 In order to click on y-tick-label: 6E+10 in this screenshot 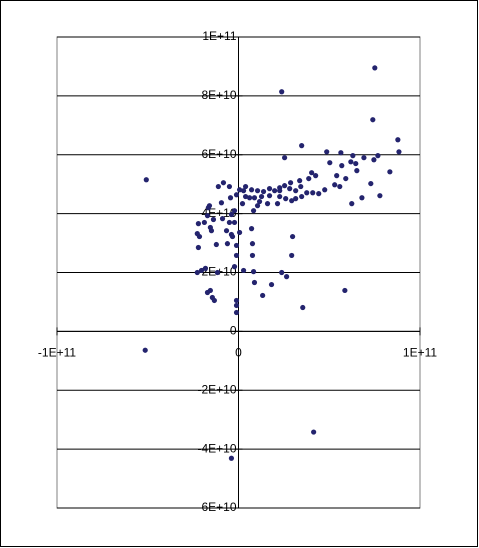, I will do `click(218, 154)`.